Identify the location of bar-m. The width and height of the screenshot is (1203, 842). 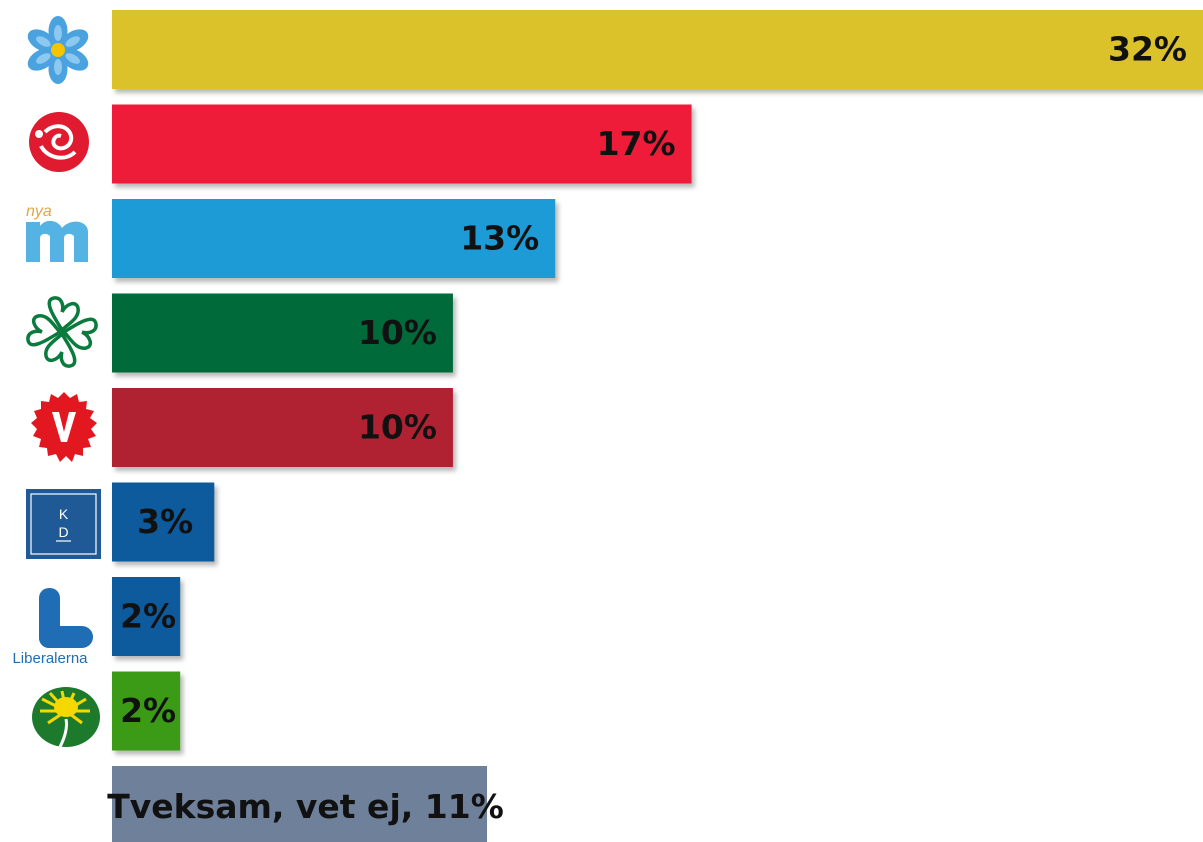
(334, 238).